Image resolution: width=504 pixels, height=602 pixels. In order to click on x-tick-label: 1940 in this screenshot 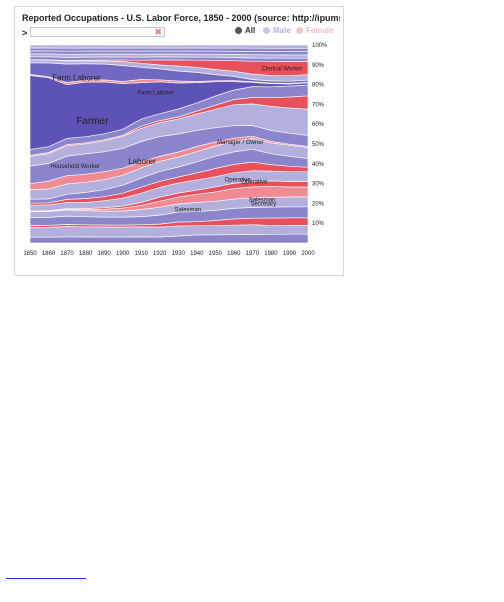, I will do `click(197, 254)`.